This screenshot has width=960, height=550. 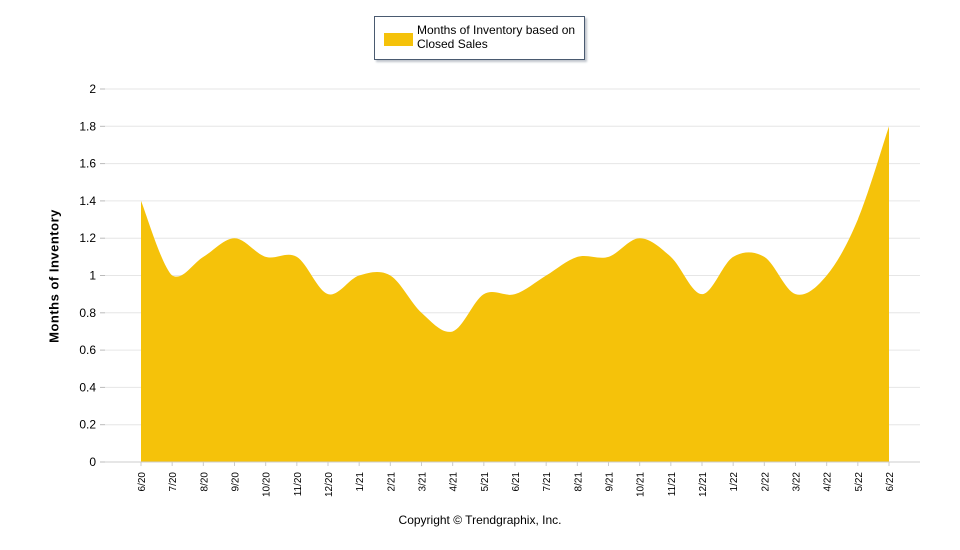 I want to click on y-axis-title: Months of Inventory, so click(x=54, y=276).